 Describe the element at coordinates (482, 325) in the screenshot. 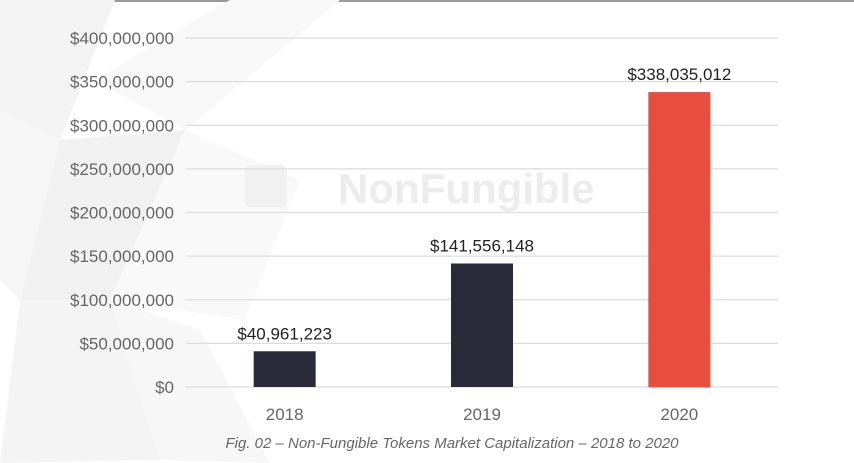

I see `bar-2019` at that location.